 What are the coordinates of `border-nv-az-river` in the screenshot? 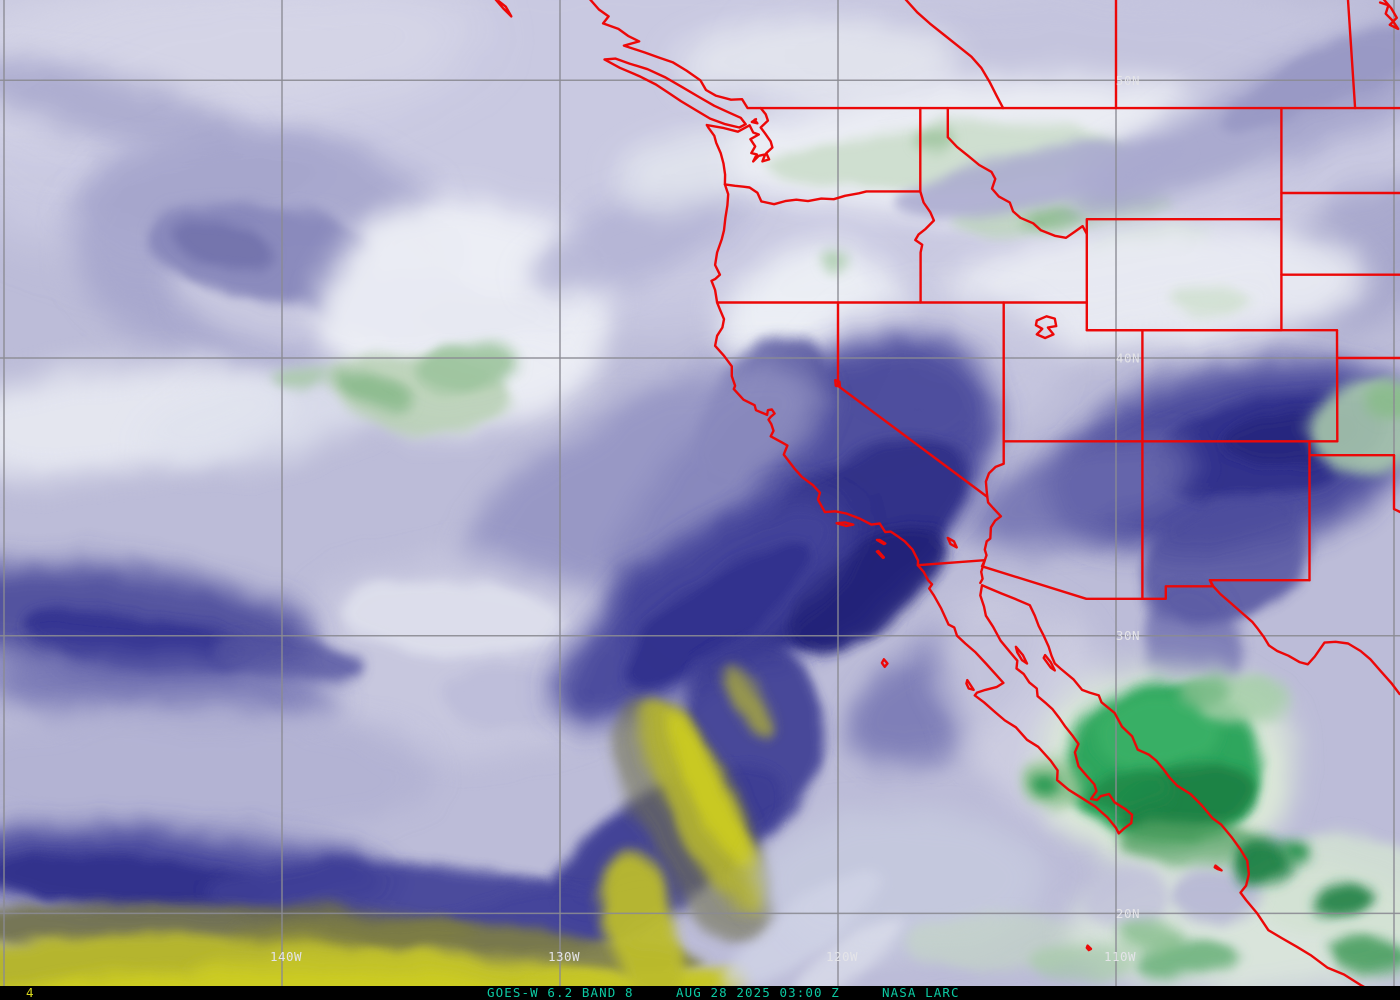 It's located at (994, 469).